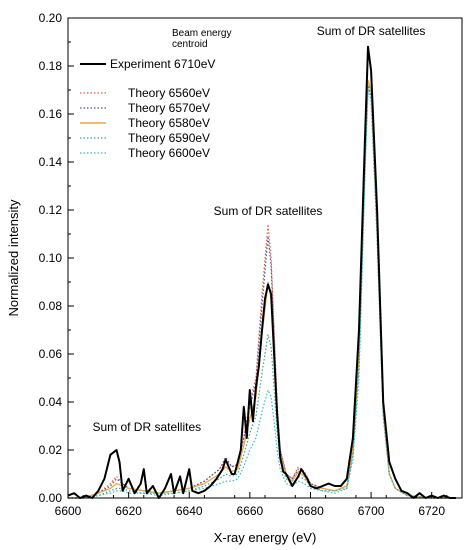 This screenshot has height=550, width=474. I want to click on legend-label-1: Theory 6560eV, so click(169, 93).